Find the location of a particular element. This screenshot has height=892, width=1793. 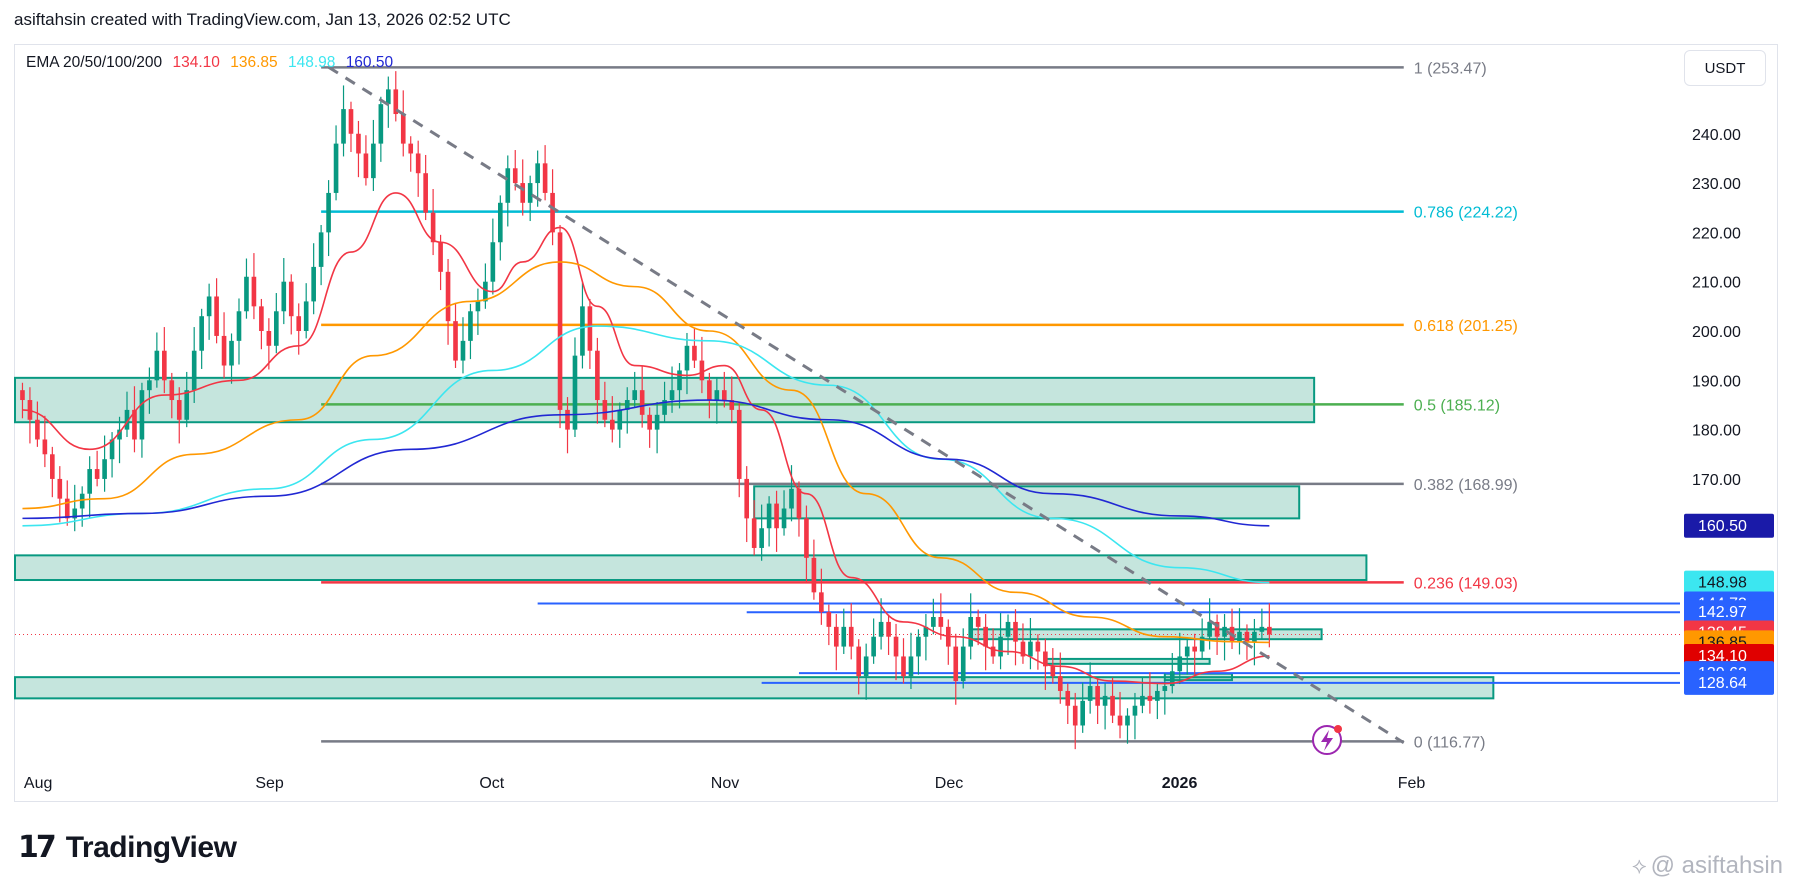

currency-button: USDT is located at coordinates (1725, 68).